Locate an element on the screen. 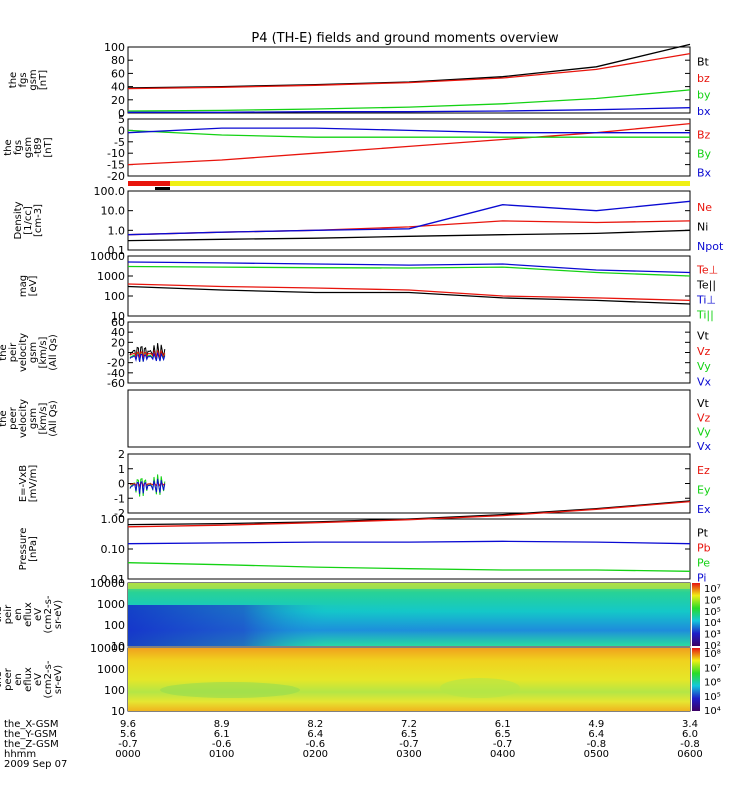  x-axis-value: 6.4 is located at coordinates (315, 734).